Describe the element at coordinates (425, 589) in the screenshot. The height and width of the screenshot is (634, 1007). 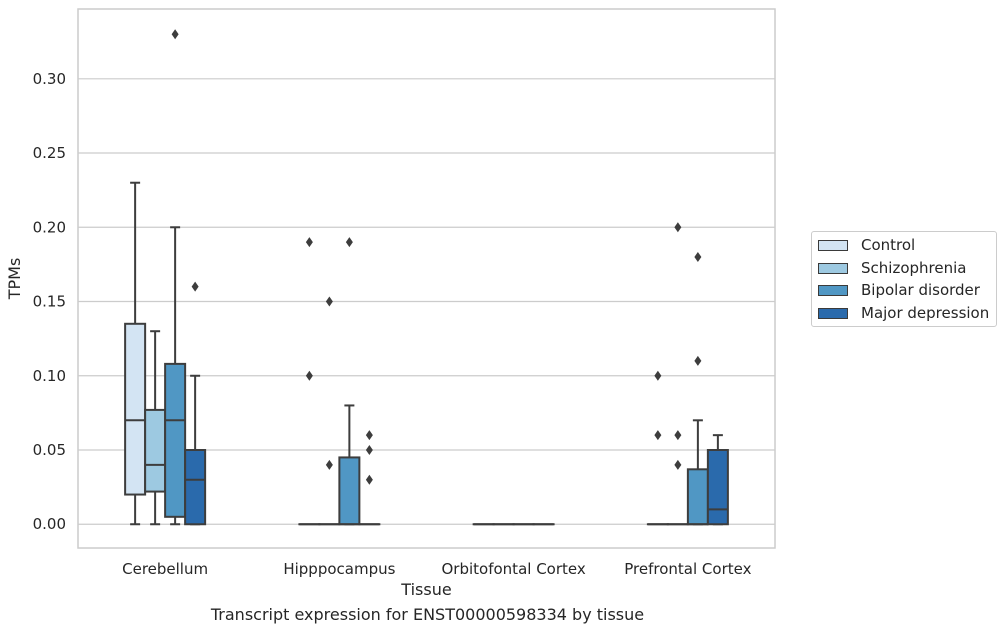
I see `x-axis-label: Tissue` at that location.